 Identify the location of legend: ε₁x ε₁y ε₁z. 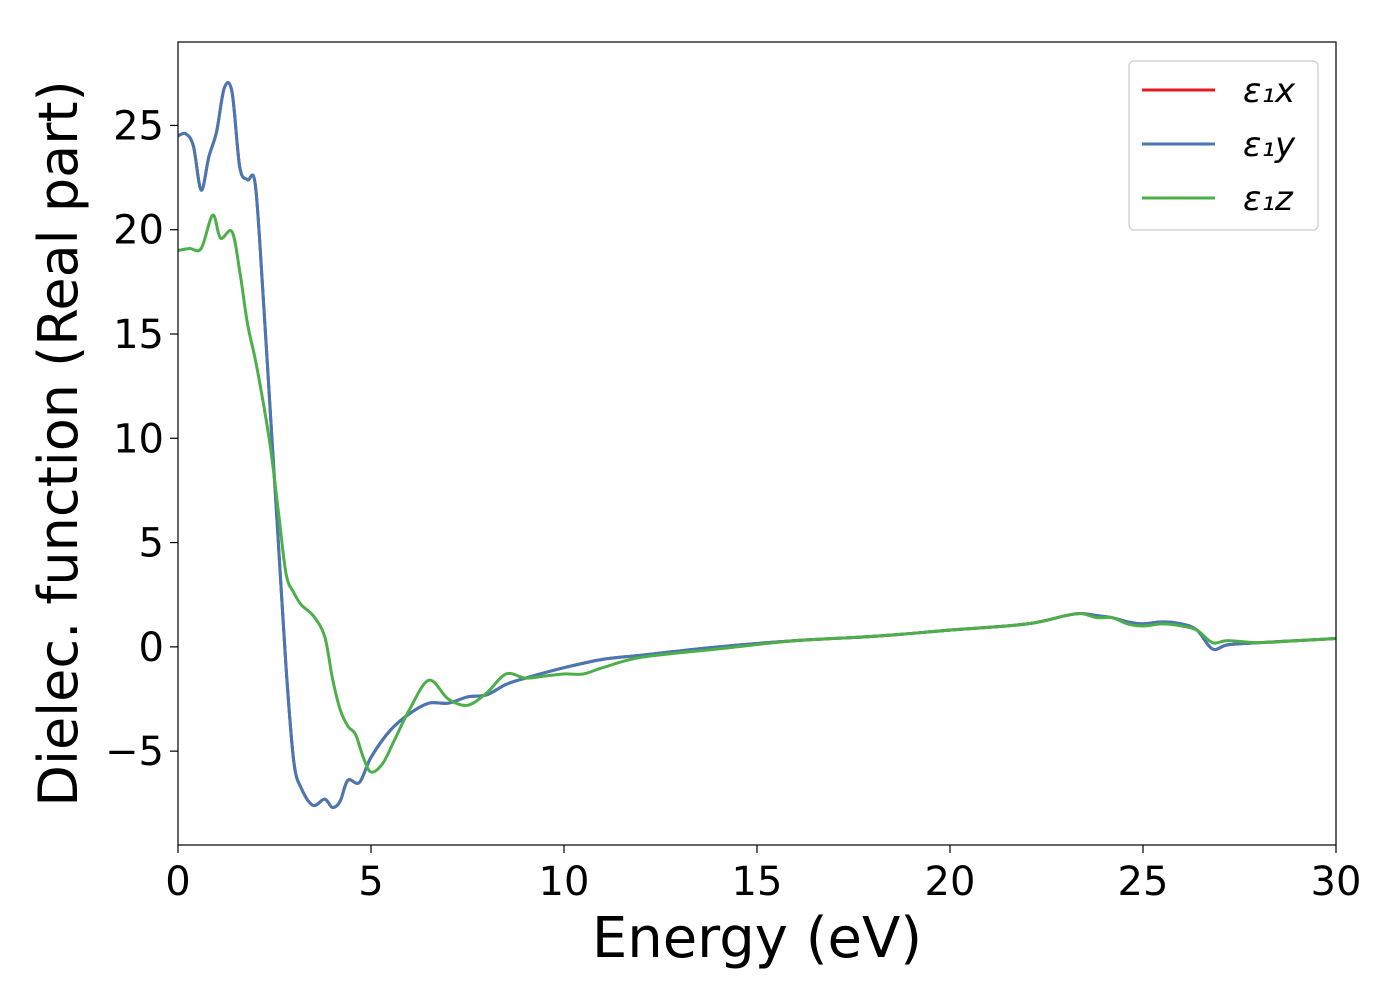
(1223, 145).